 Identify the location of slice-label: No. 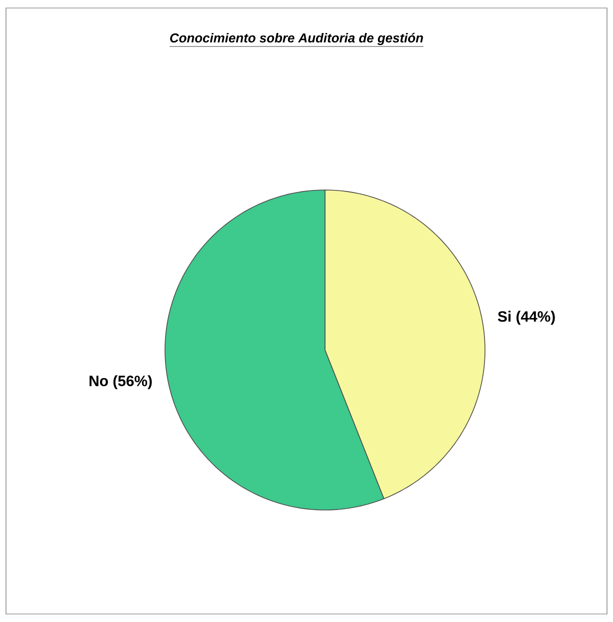
(99, 381).